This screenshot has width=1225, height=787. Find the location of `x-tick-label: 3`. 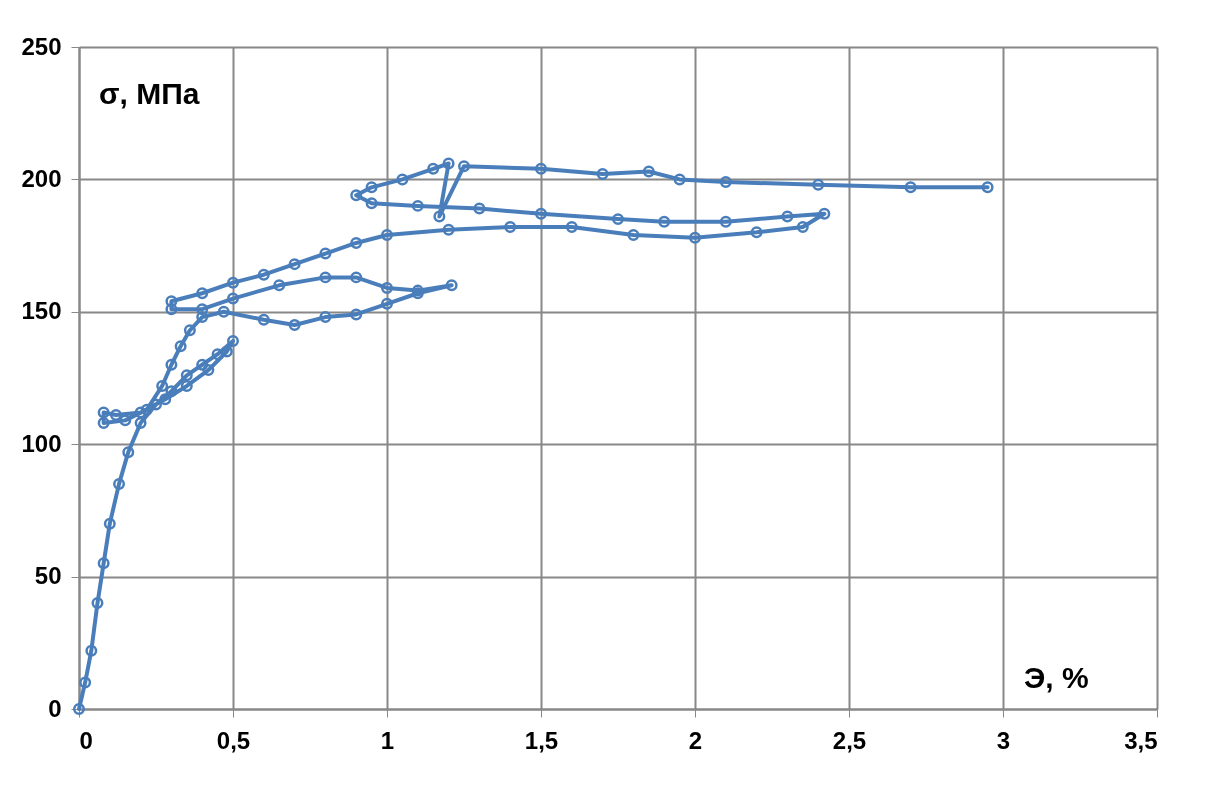

x-tick-label: 3 is located at coordinates (1003, 740).